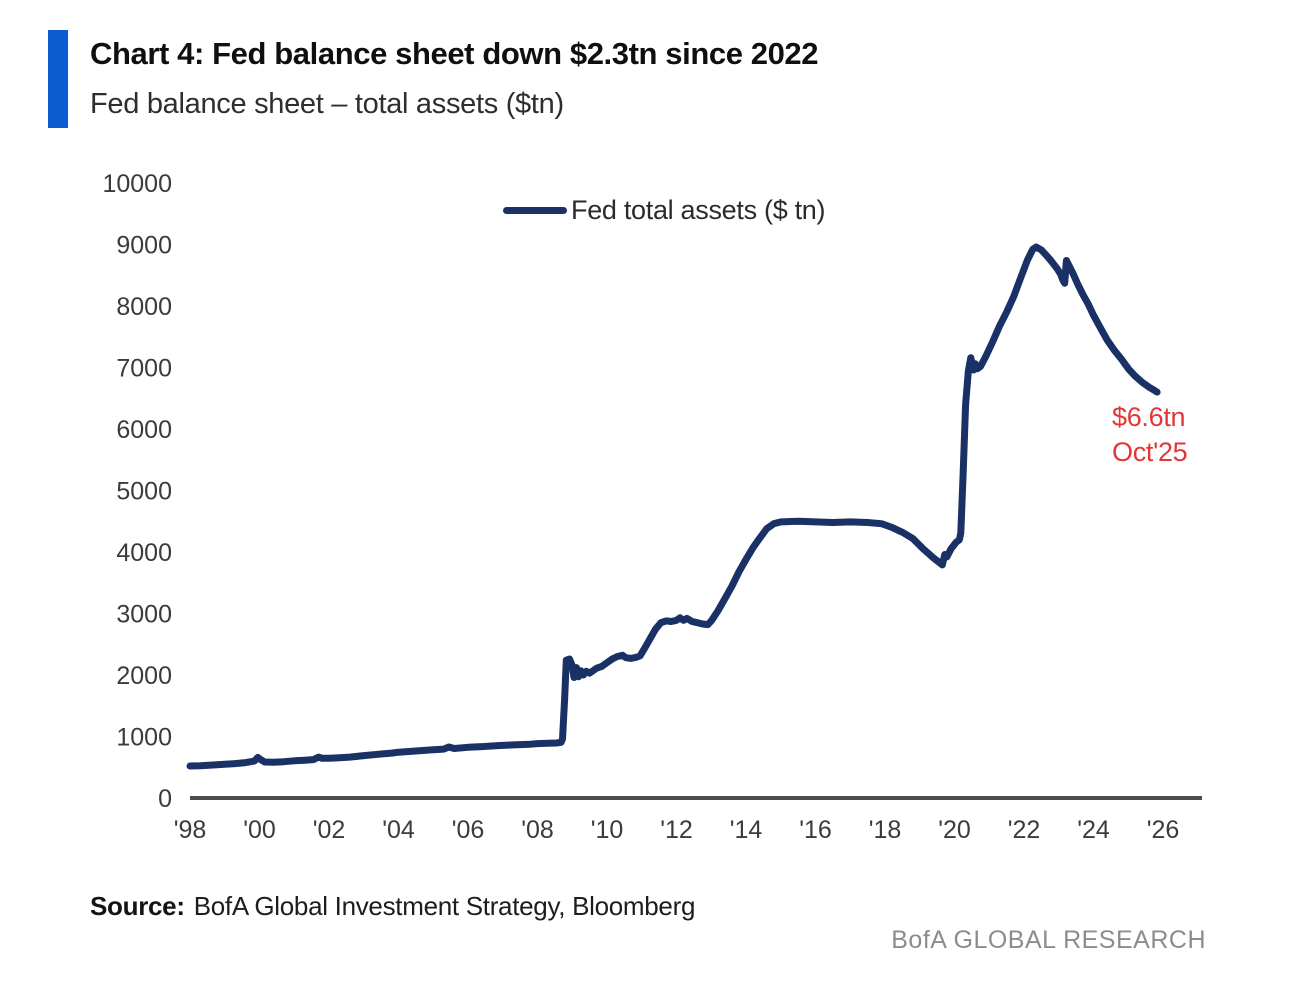  Describe the element at coordinates (1149, 417) in the screenshot. I see `annotation-value: $6.6tn` at that location.